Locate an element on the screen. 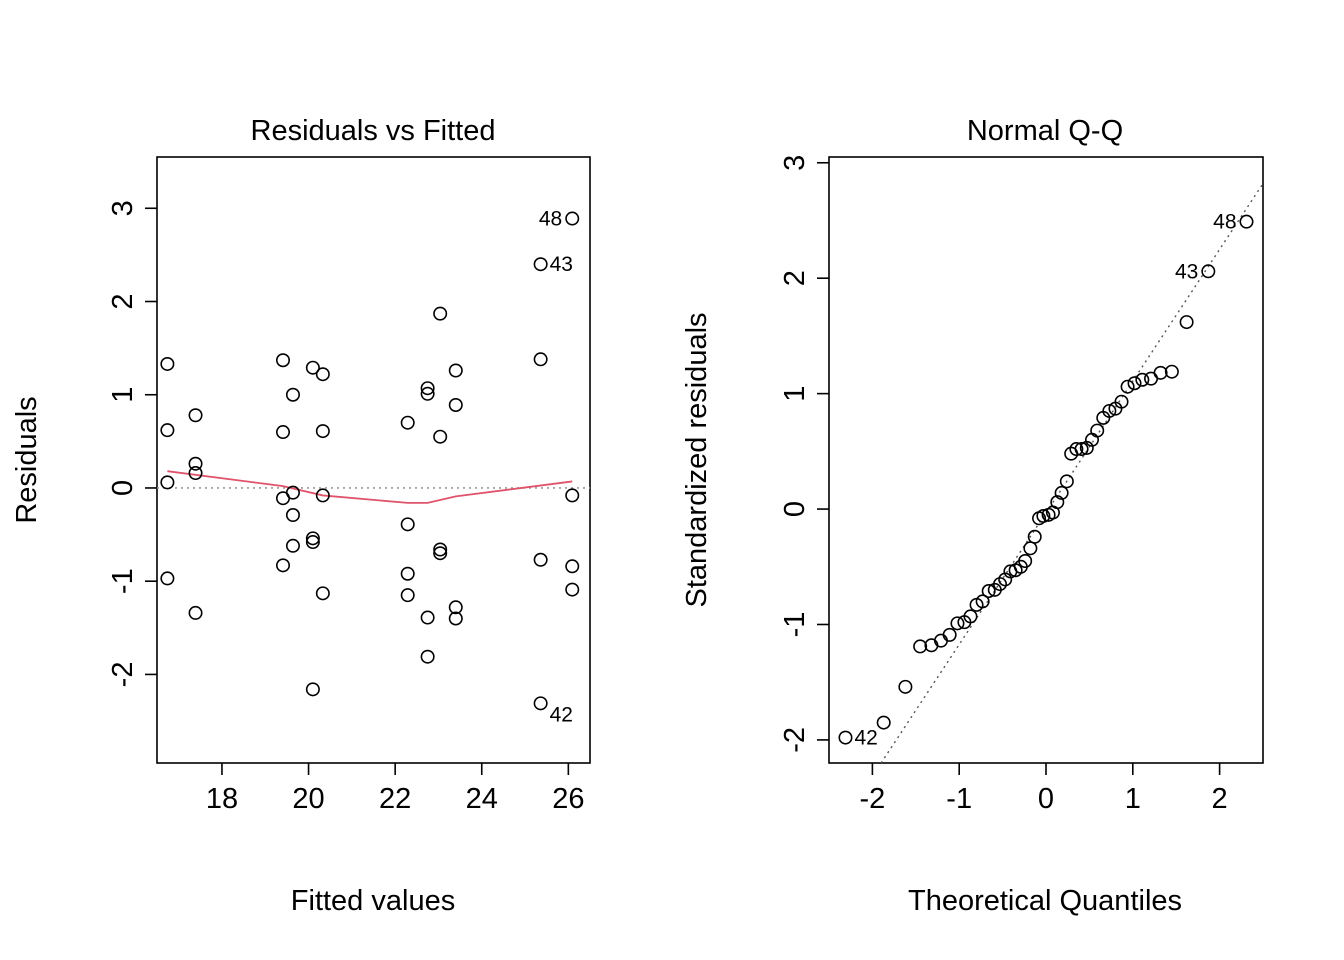 This screenshot has width=1344, height=960. panel2-x-axis: -2 -1 0 1 2 is located at coordinates (1044, 789).